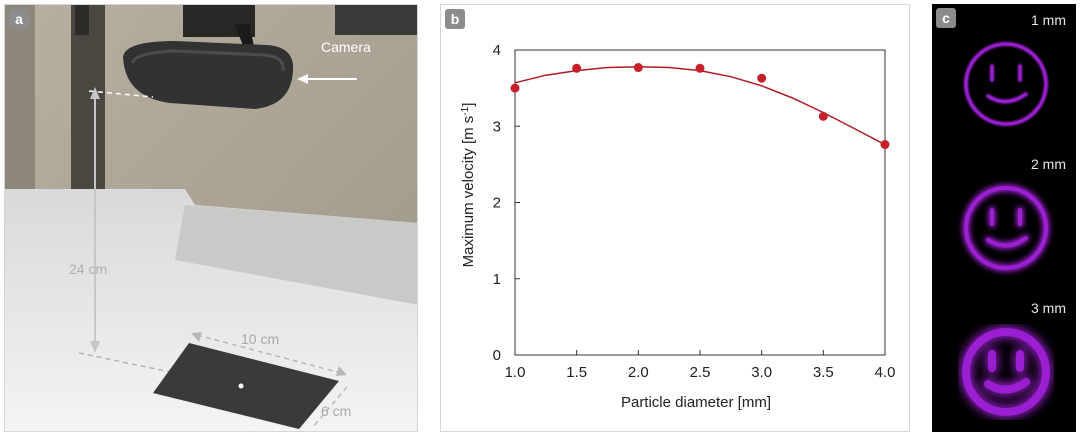 This screenshot has width=1080, height=436. What do you see at coordinates (638, 372) in the screenshot?
I see `x-tick-label: 2.0` at bounding box center [638, 372].